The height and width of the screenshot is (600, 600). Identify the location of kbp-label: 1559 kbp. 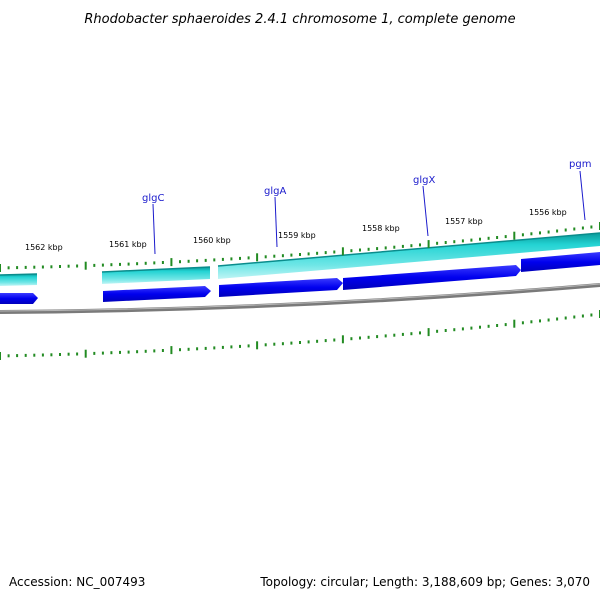
(297, 235).